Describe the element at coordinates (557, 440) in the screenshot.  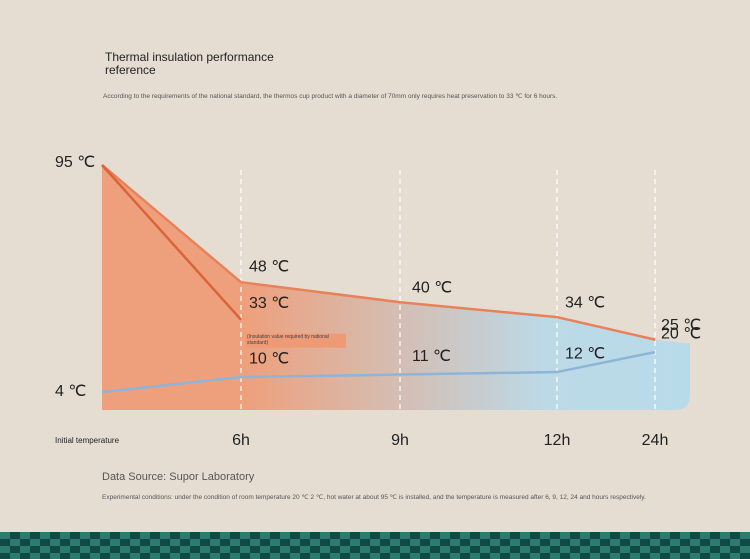
I see `x-tick-label: 12h` at that location.